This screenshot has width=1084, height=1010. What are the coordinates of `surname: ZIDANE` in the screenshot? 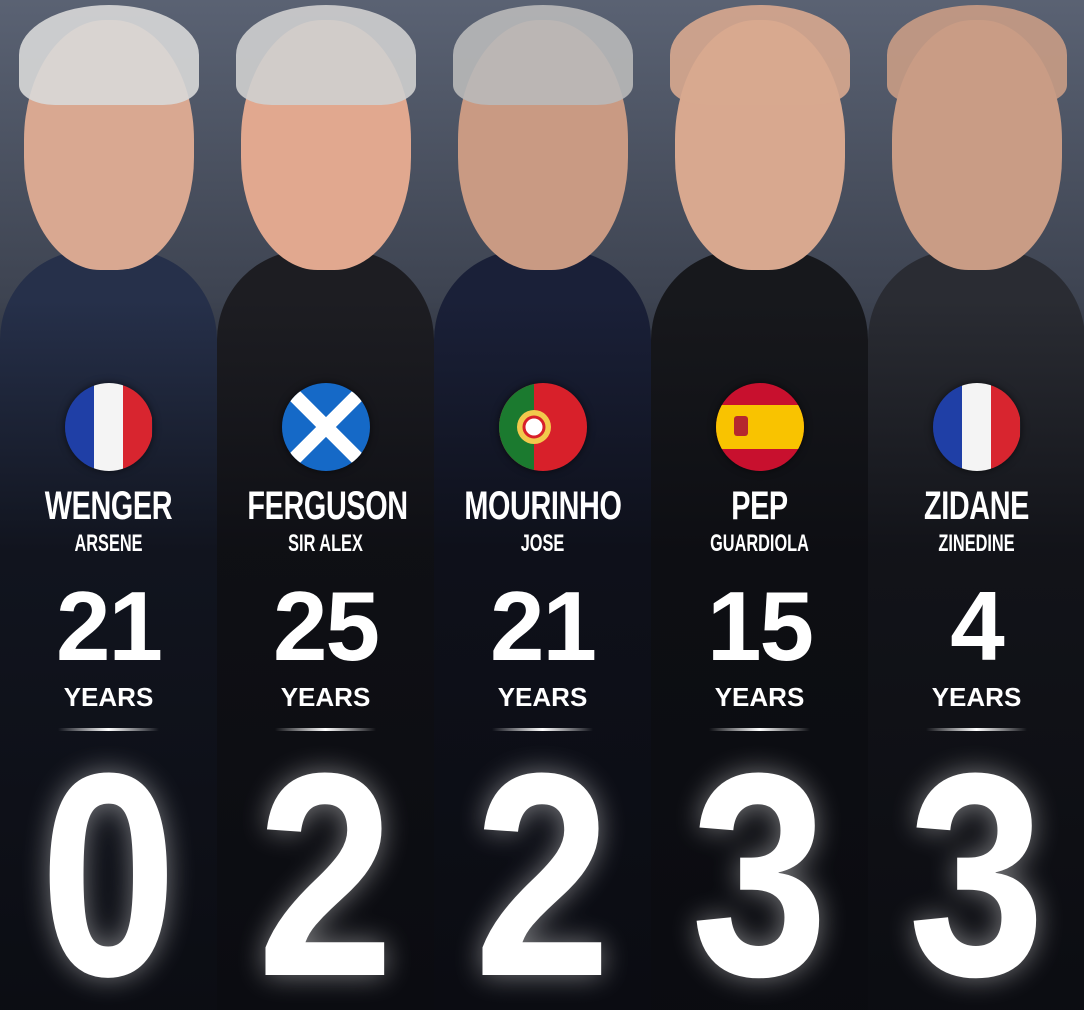 It's located at (976, 506).